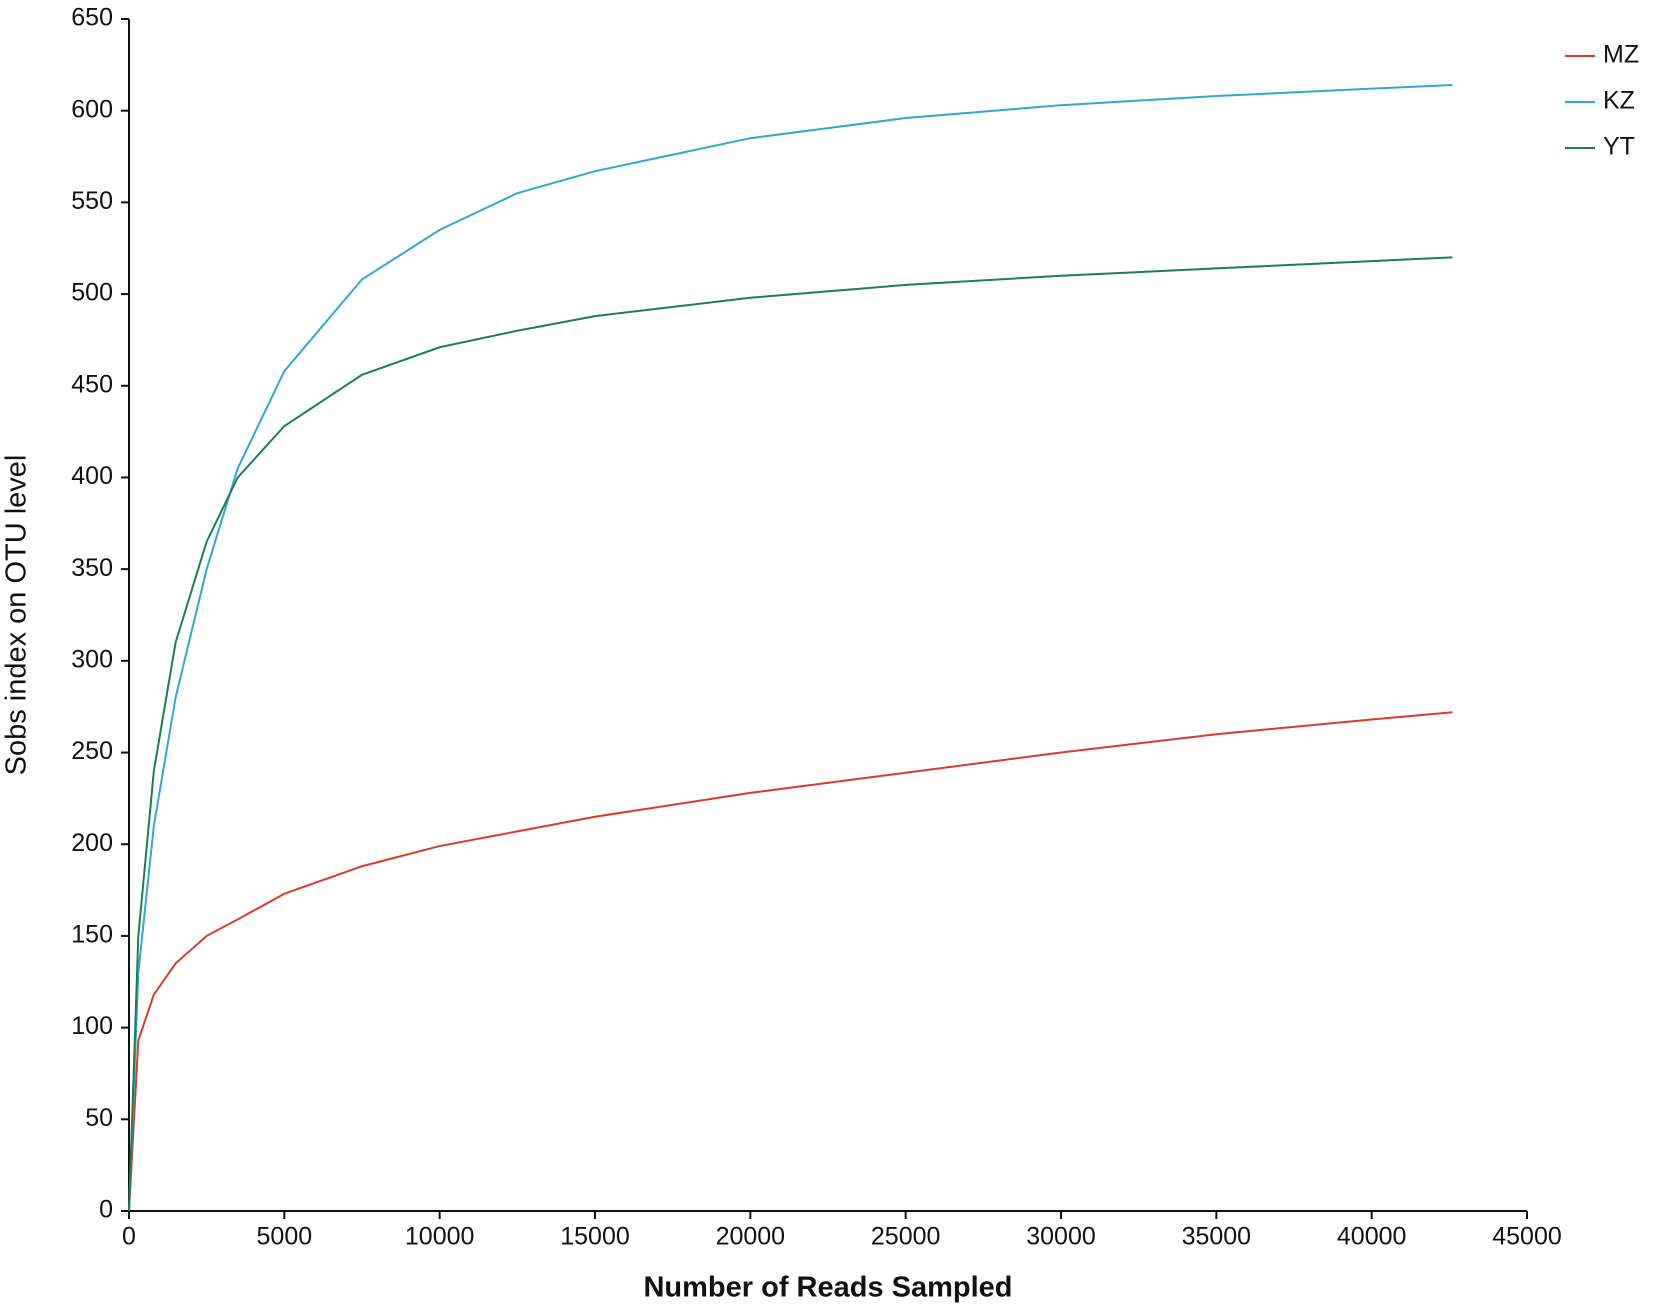  What do you see at coordinates (1061, 1237) in the screenshot?
I see `x-tick-label: 30000` at bounding box center [1061, 1237].